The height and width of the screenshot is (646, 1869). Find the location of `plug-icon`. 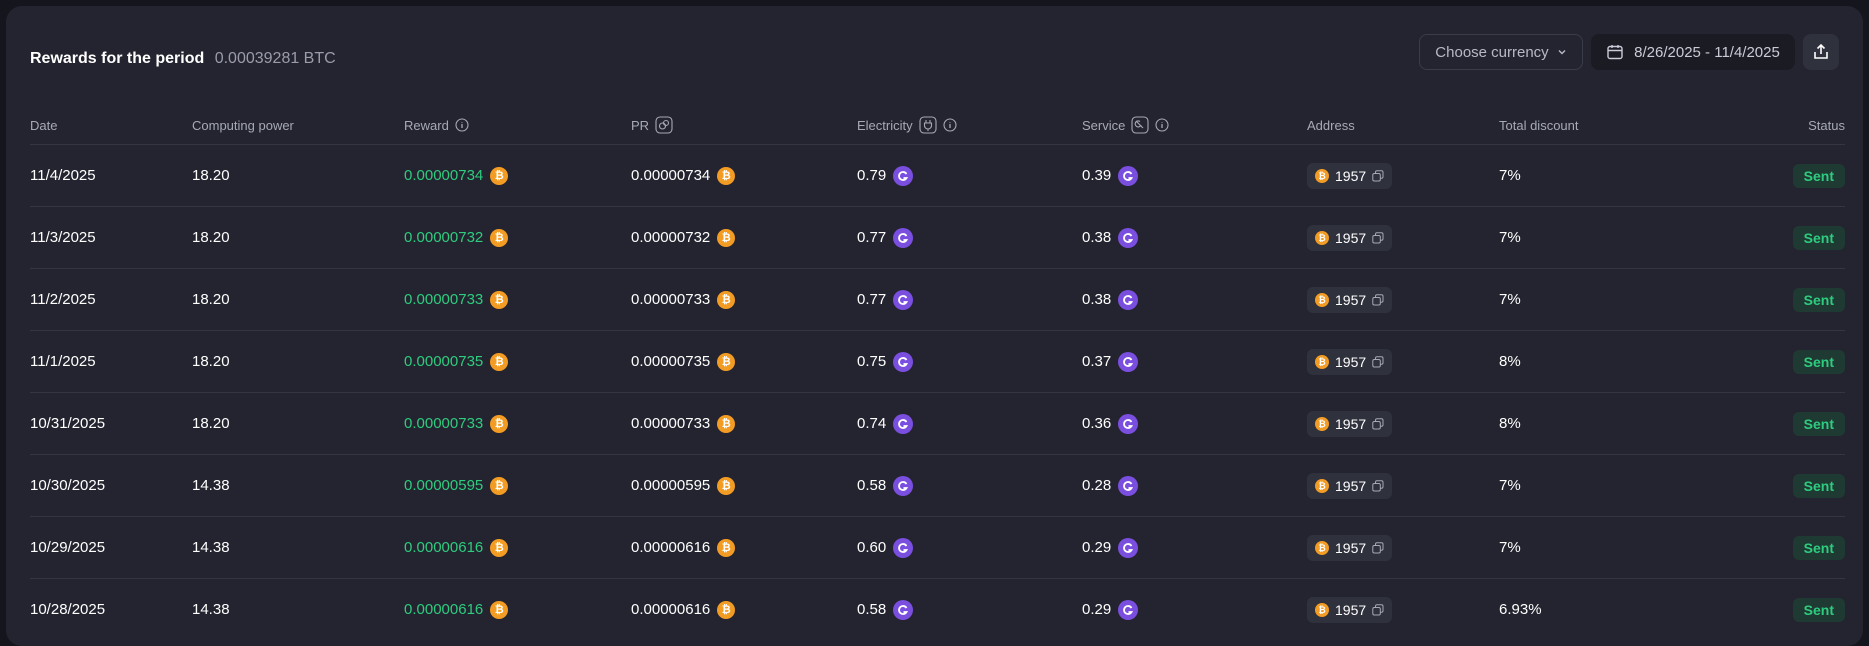

plug-icon is located at coordinates (928, 125).